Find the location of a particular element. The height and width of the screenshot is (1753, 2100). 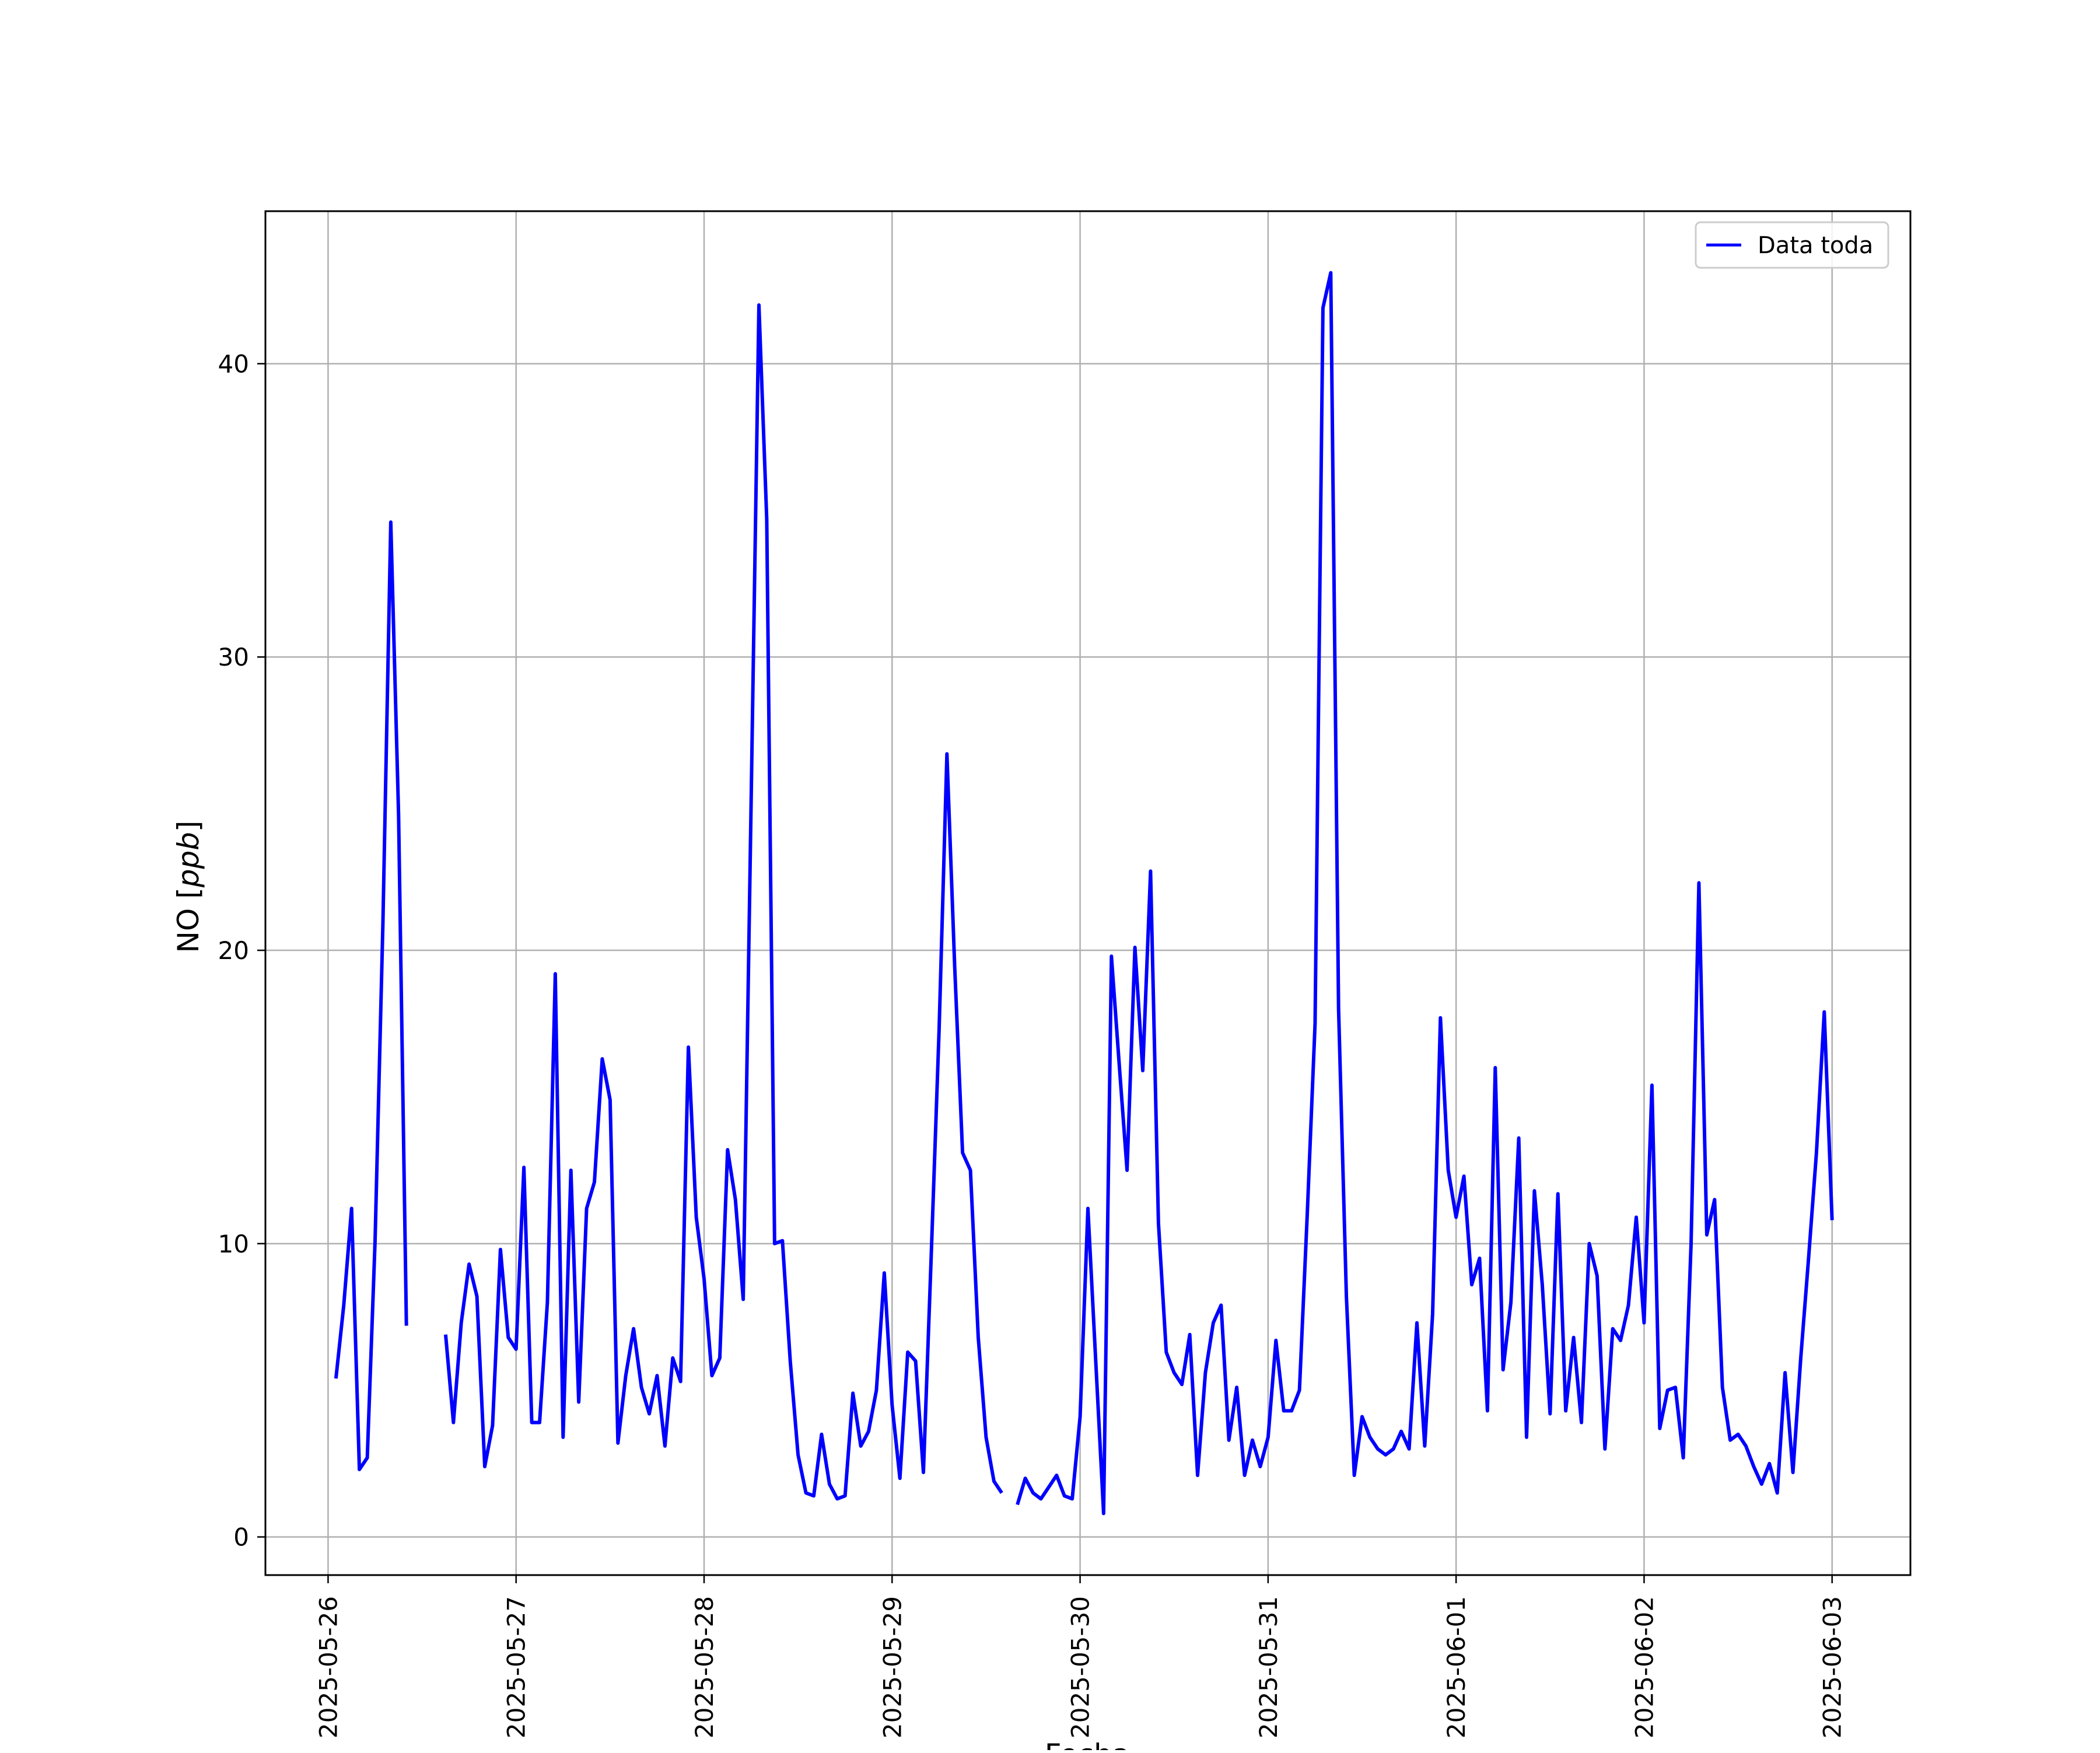

x-tick-label: 2025-05-30 is located at coordinates (1080, 1667).